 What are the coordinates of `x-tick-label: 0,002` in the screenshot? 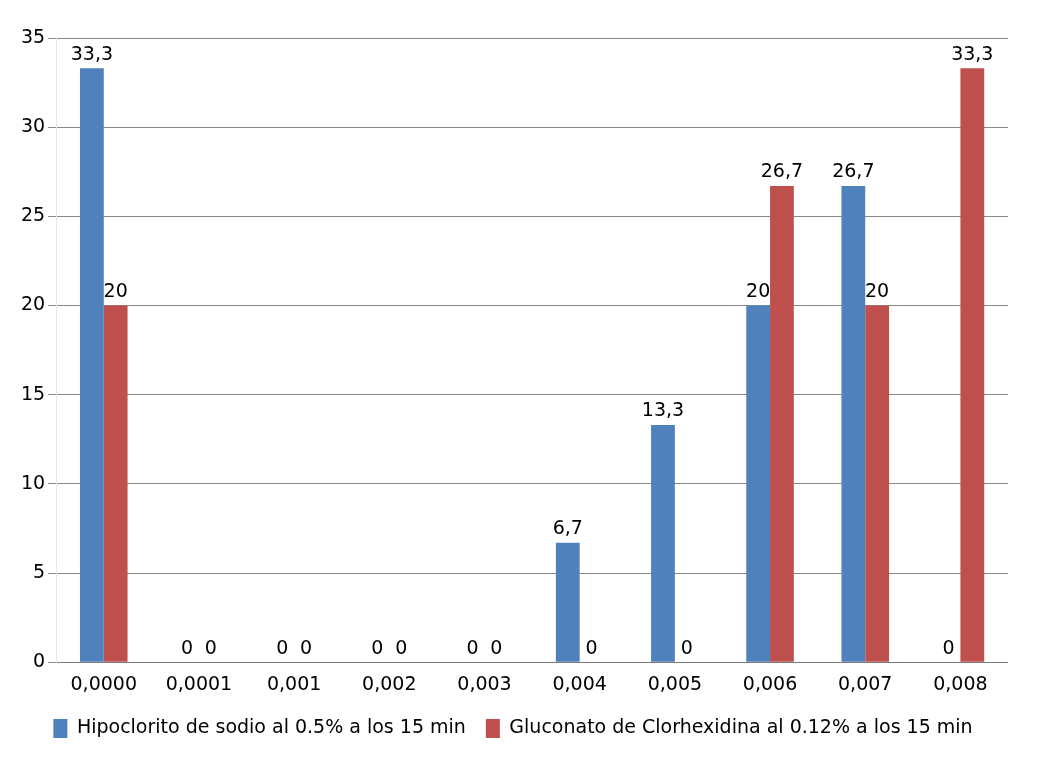 It's located at (389, 682).